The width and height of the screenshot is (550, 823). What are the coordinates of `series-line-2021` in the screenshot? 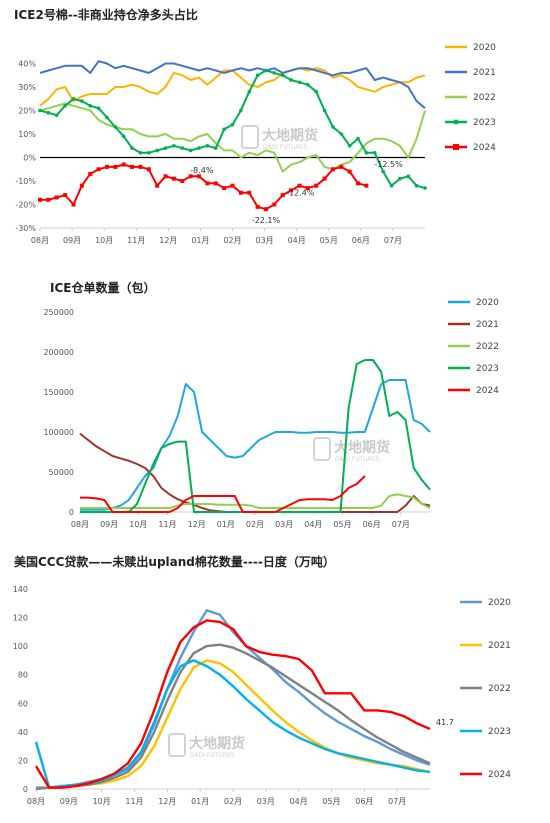 It's located at (233, 725).